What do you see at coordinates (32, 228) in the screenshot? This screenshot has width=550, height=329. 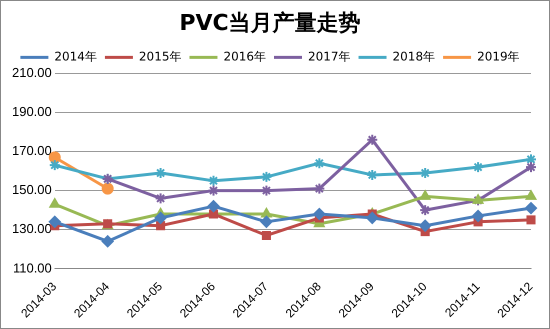 I see `y-tick-label: 130.00` at bounding box center [32, 228].